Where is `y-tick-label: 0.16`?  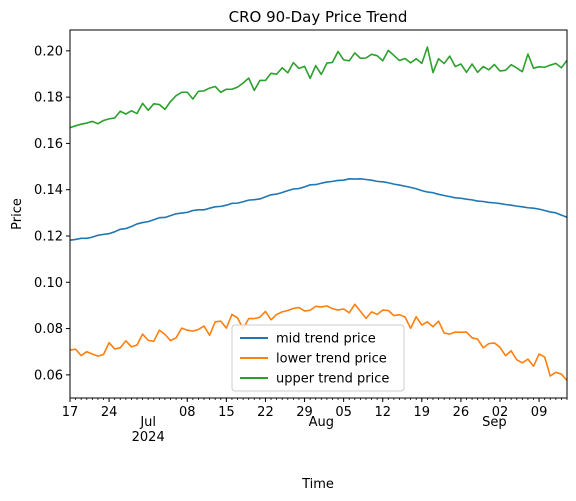 y-tick-label: 0.16 is located at coordinates (48, 144).